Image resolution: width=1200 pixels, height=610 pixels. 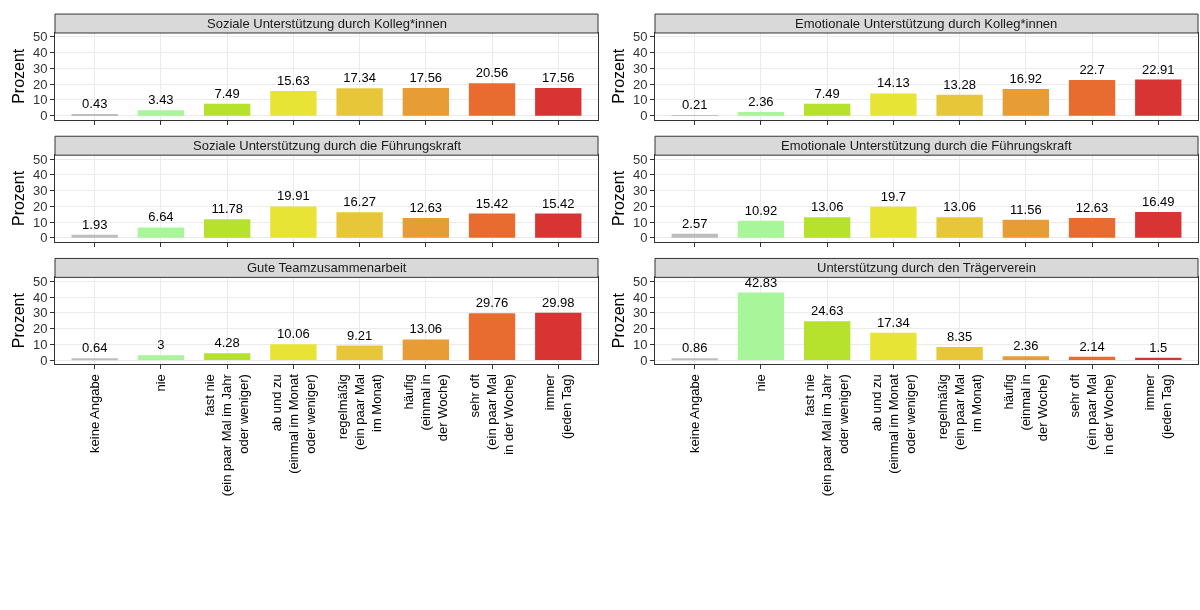 What do you see at coordinates (359, 202) in the screenshot?
I see `data-label: 16.27` at bounding box center [359, 202].